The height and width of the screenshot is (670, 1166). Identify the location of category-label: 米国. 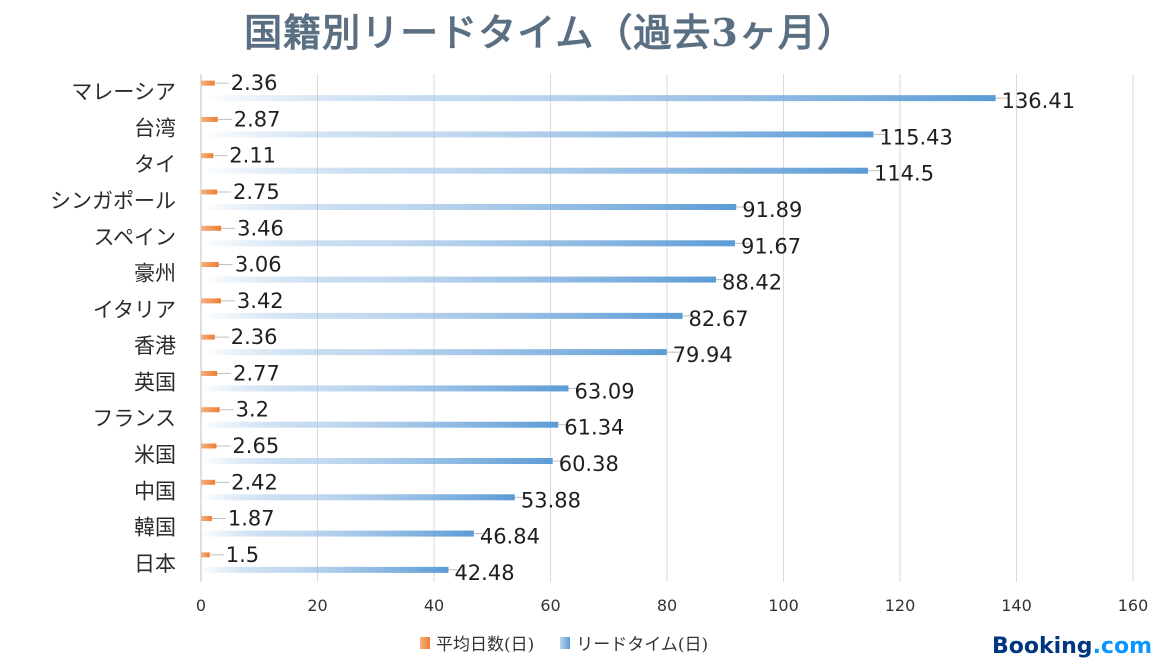
(155, 455).